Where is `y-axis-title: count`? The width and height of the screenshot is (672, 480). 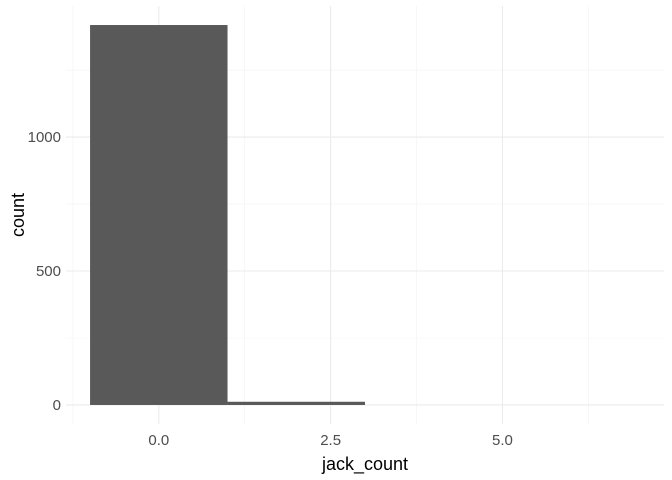
y-axis-title: count is located at coordinates (18, 215).